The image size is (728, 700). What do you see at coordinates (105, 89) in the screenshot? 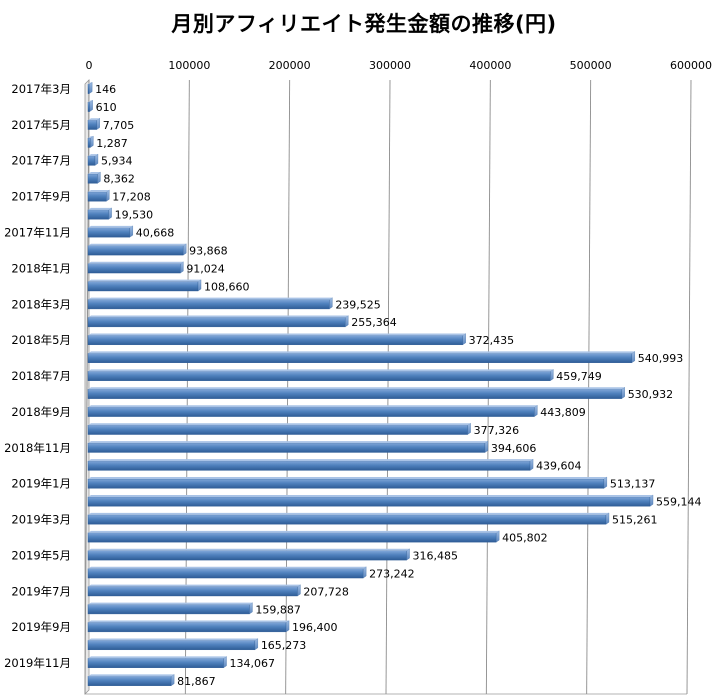
I see `data-label: 146` at bounding box center [105, 89].